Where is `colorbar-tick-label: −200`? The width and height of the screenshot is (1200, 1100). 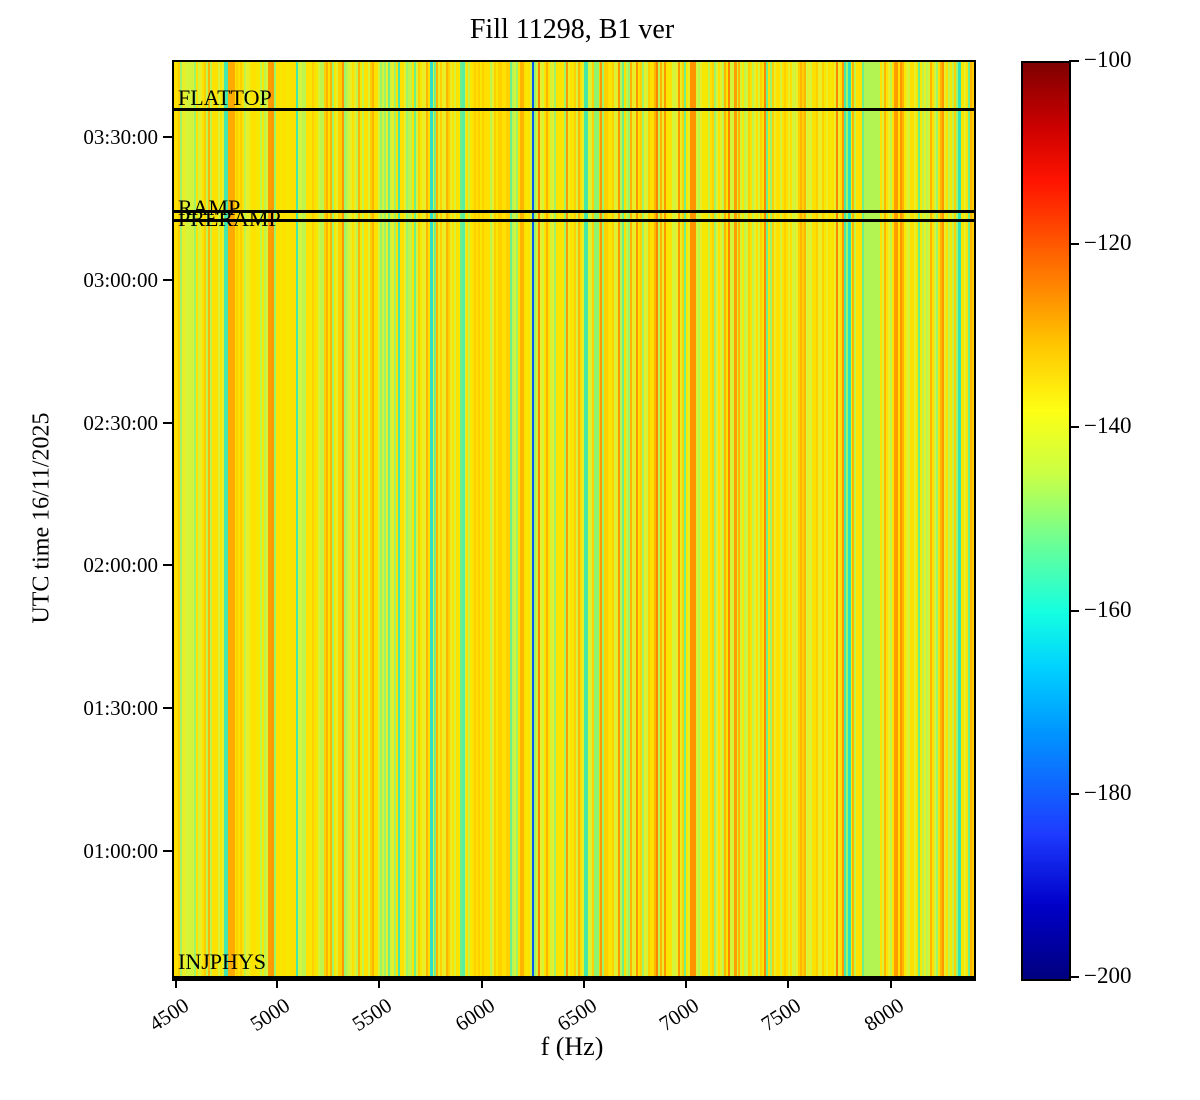
colorbar-tick-label: −200 is located at coordinates (1108, 975).